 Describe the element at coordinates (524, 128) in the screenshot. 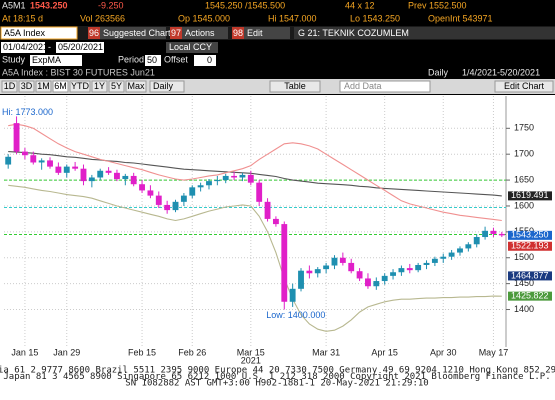

I see `y-tick-label: 1750` at that location.